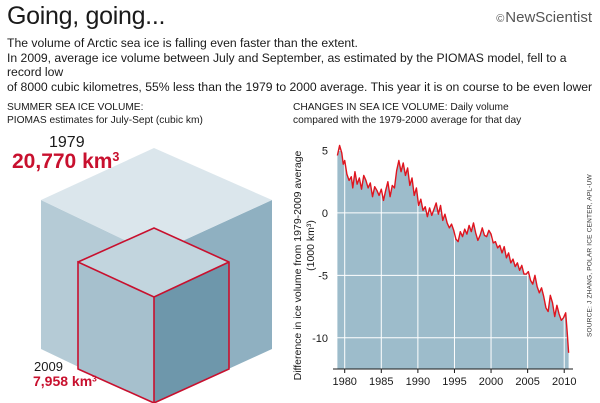 The image size is (600, 403). I want to click on volume-2009-text: 7,958 km, so click(63, 381).